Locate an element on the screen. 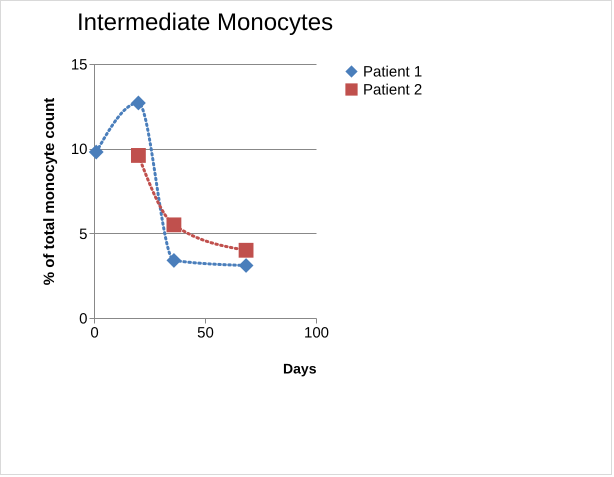 The height and width of the screenshot is (477, 614). legend-label: Patient 2 is located at coordinates (392, 90).